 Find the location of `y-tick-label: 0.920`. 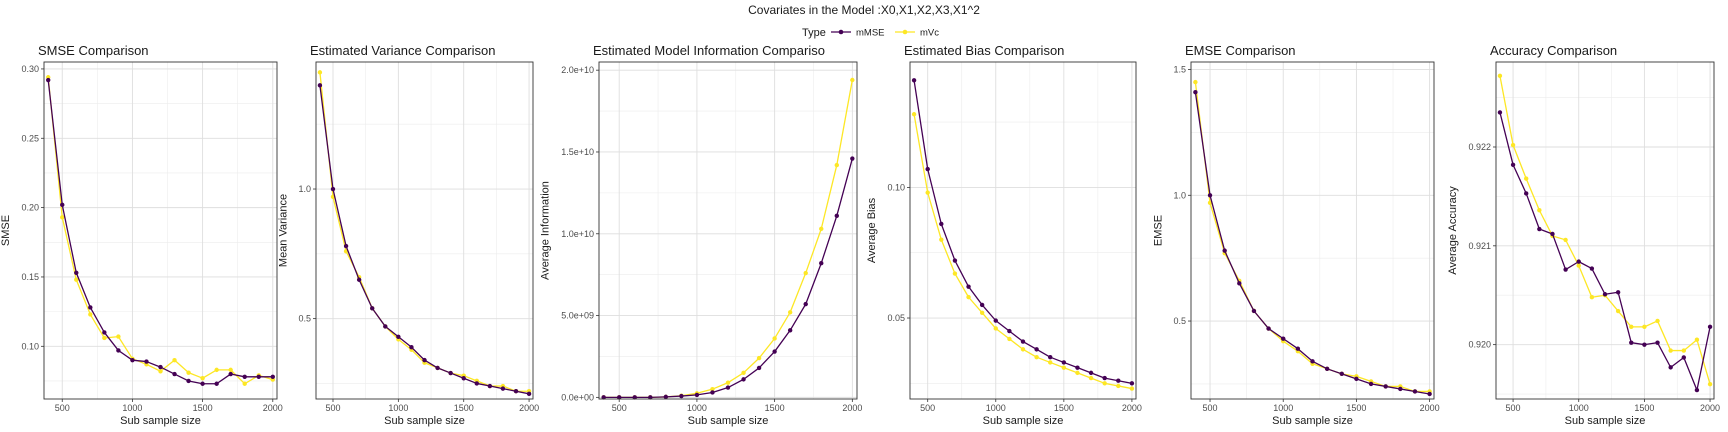

y-tick-label: 0.920 is located at coordinates (1479, 345).